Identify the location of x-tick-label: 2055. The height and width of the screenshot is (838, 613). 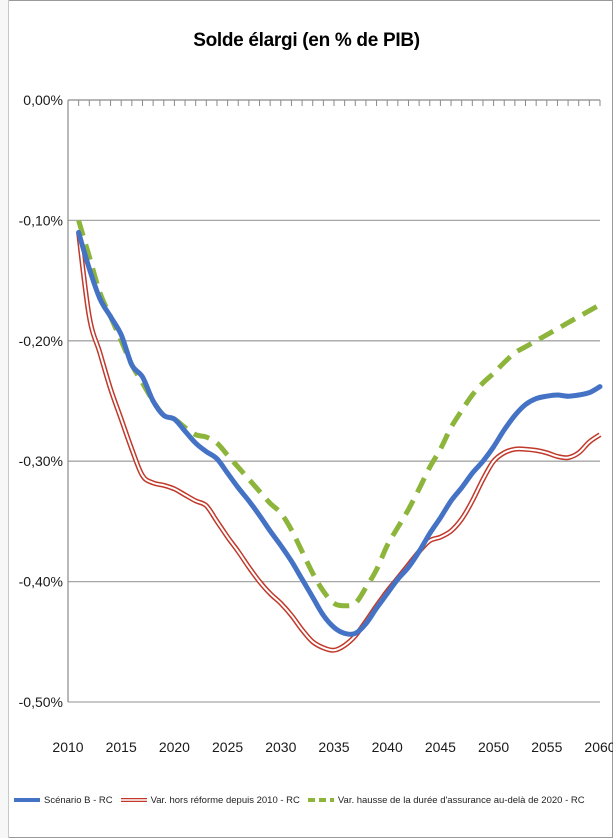
(546, 747).